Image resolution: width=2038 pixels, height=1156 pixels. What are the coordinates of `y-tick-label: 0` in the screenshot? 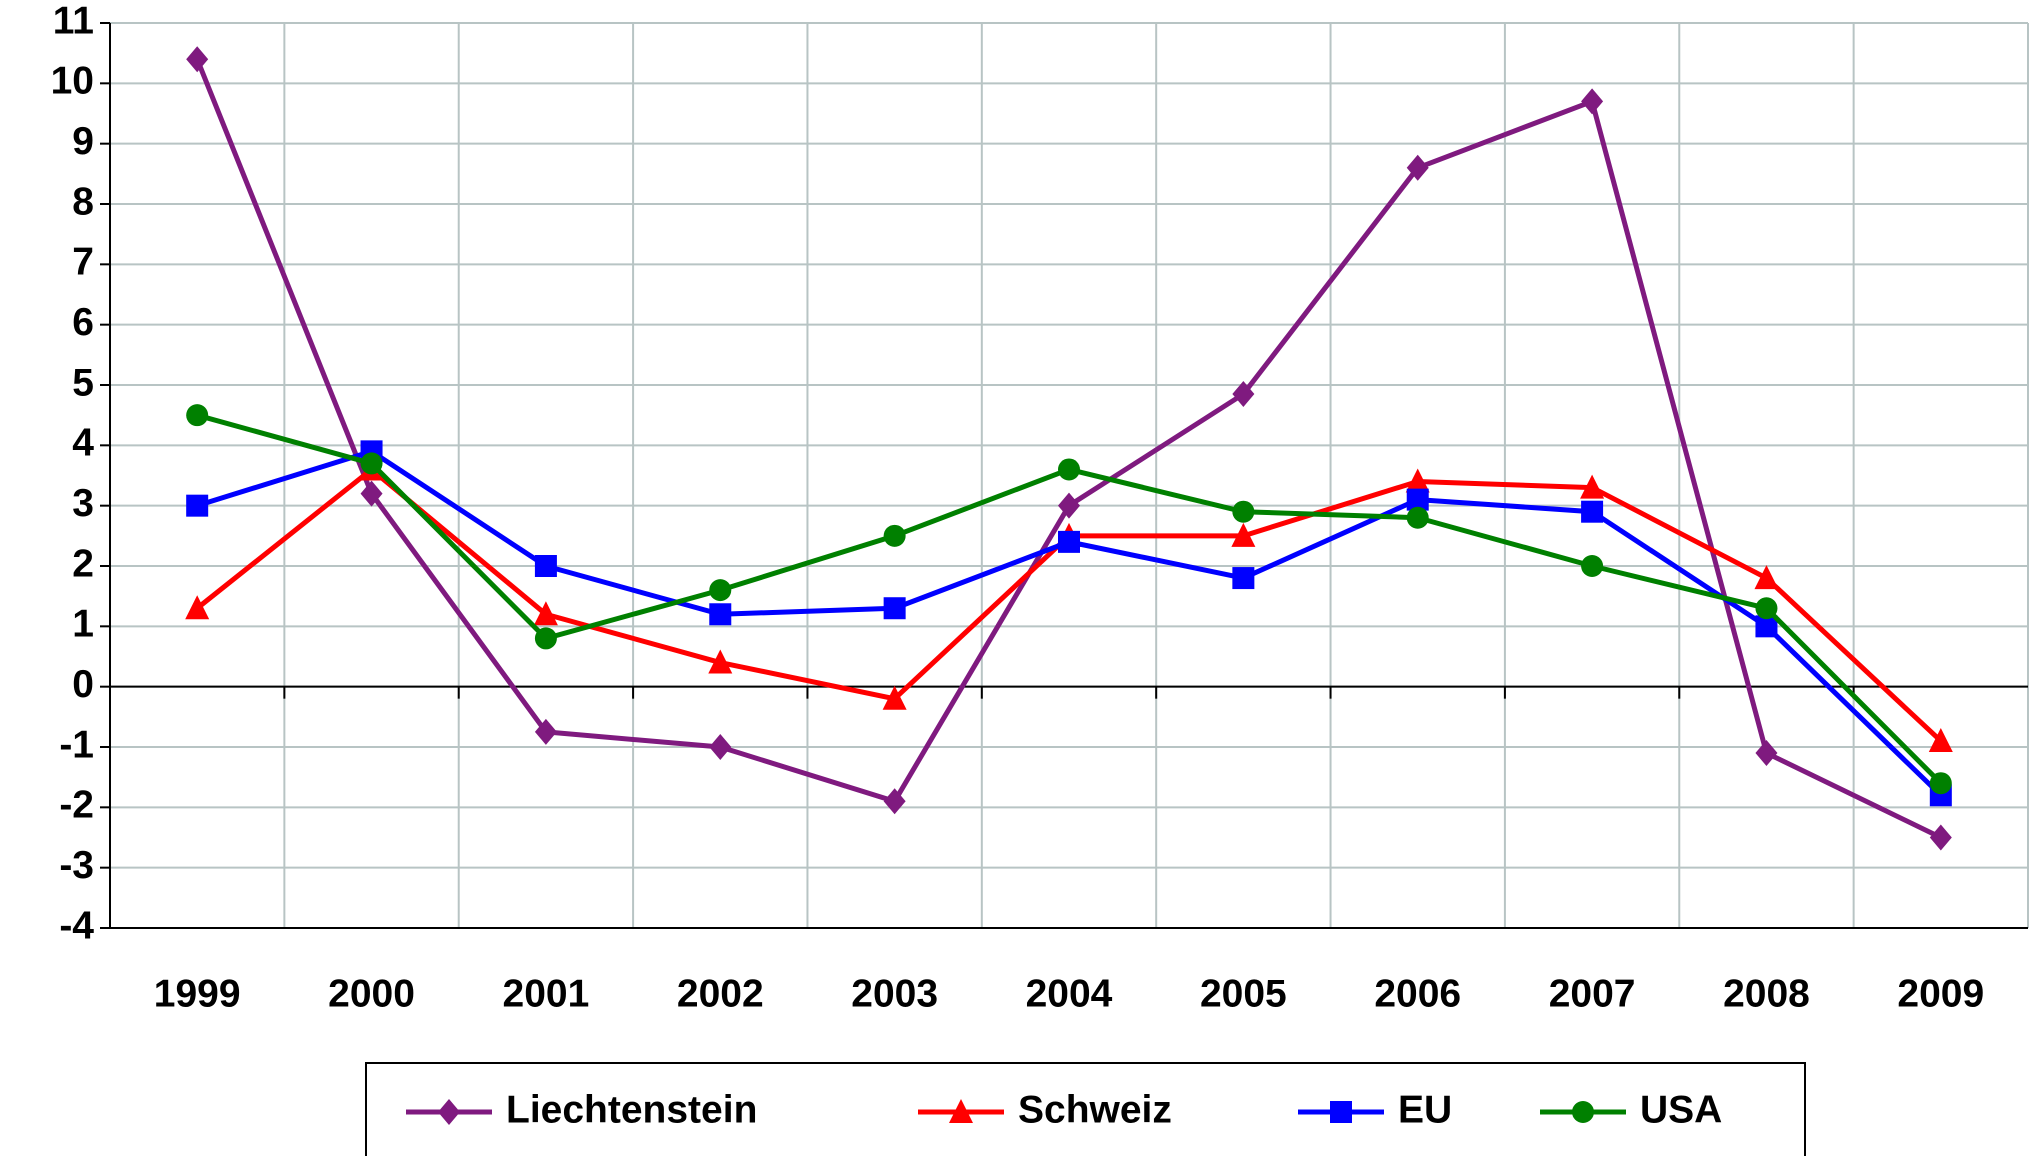 It's located at (83, 684).